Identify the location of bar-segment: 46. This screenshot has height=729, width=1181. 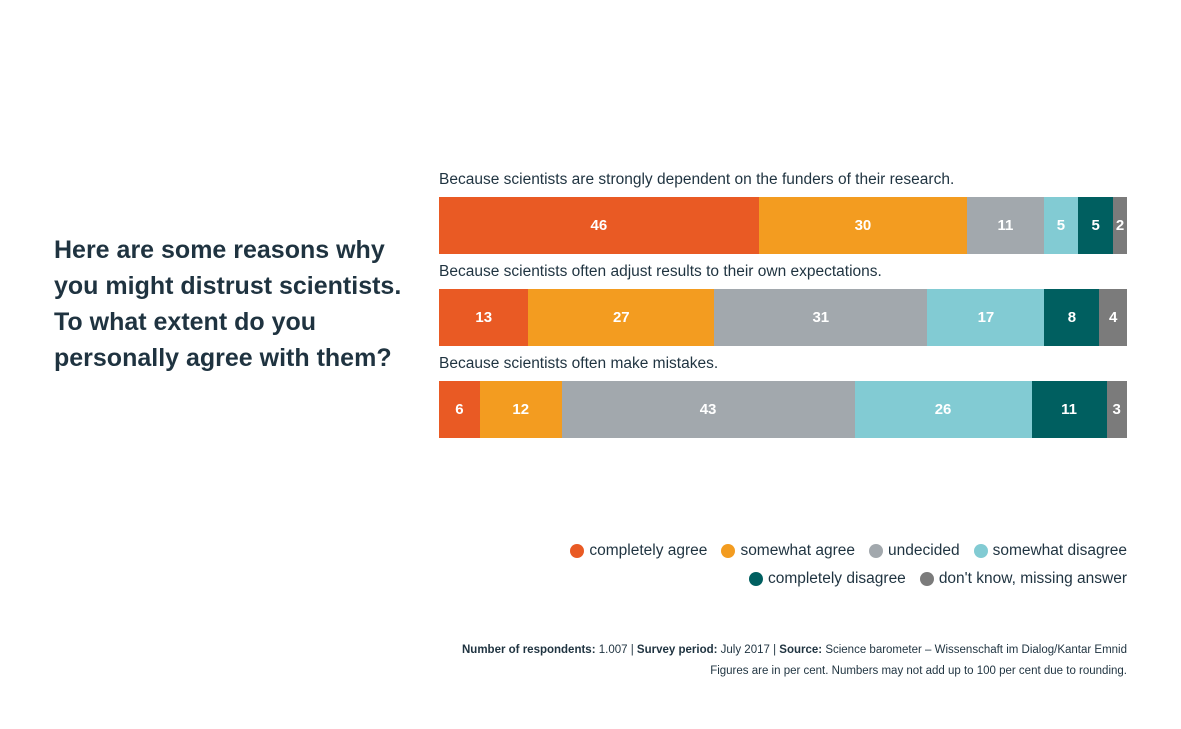
(599, 225).